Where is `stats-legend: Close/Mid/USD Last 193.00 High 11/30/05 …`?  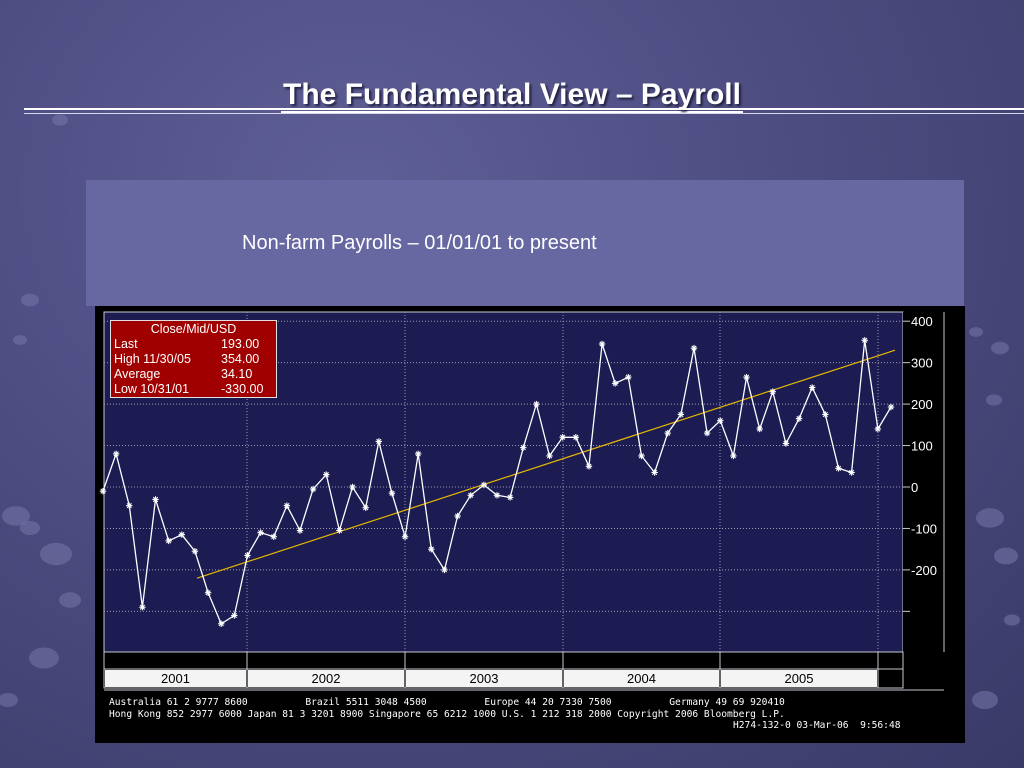 stats-legend: Close/Mid/USD Last 193.00 High 11/30/05 … is located at coordinates (193, 359).